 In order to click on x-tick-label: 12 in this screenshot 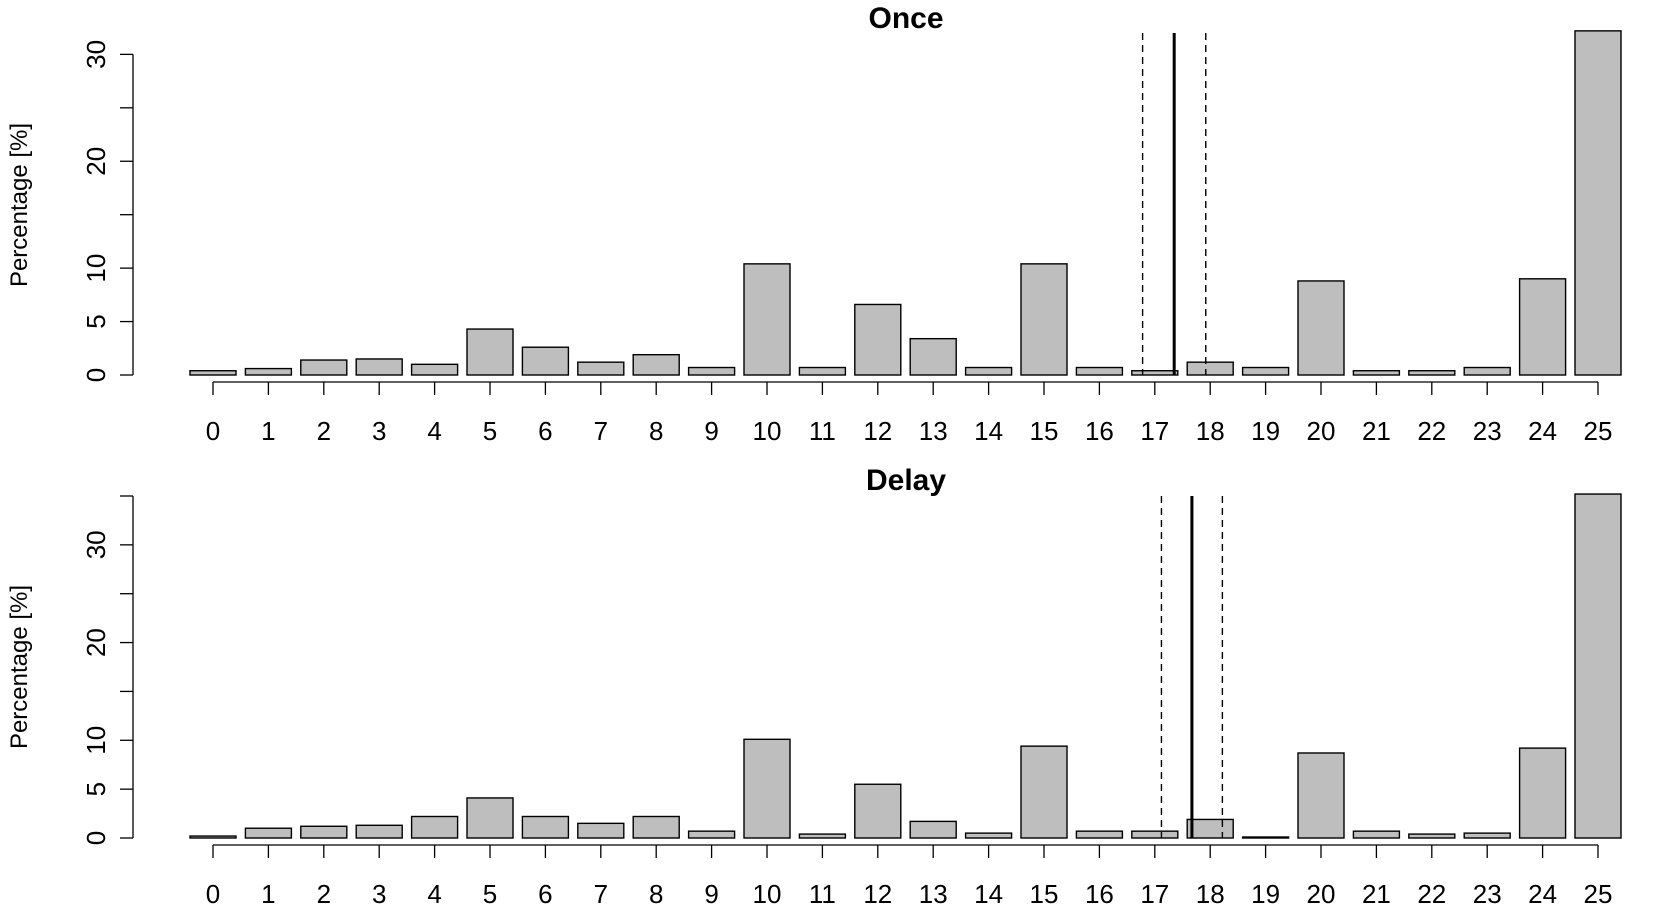, I will do `click(877, 894)`.